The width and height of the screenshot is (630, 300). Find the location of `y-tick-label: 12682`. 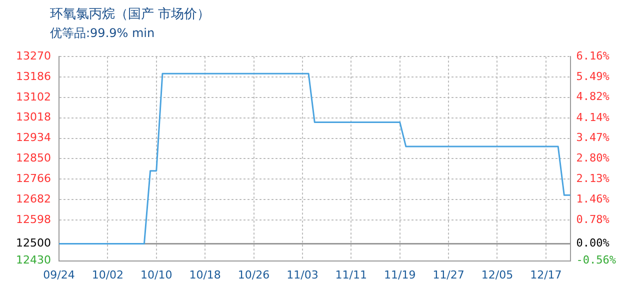

y-tick-label: 12682 is located at coordinates (33, 199).